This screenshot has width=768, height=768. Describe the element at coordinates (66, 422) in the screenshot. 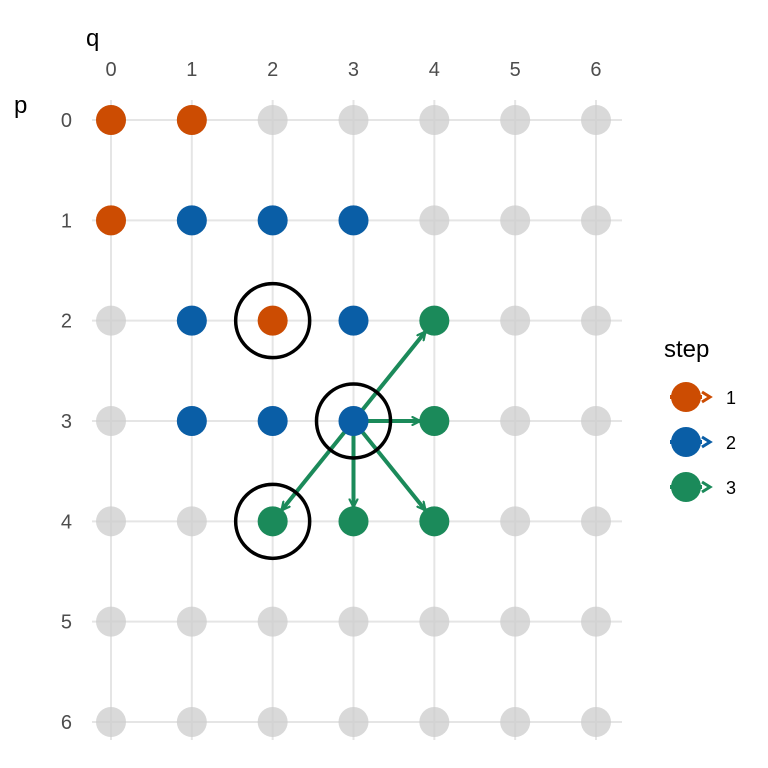

I see `y-tick-label: 3` at that location.